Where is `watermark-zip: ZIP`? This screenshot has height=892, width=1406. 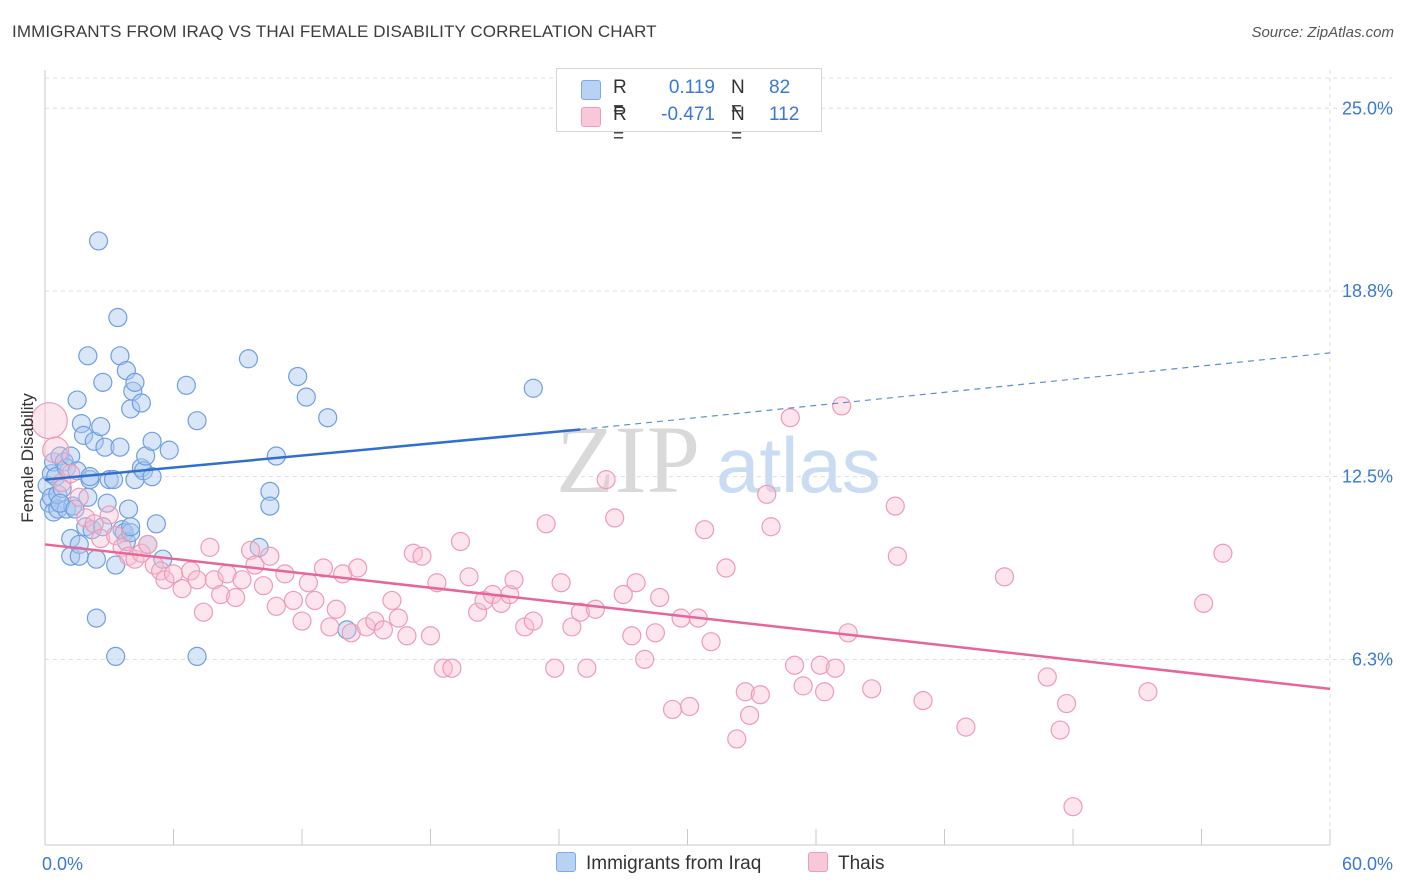 watermark-zip: ZIP is located at coordinates (628, 459).